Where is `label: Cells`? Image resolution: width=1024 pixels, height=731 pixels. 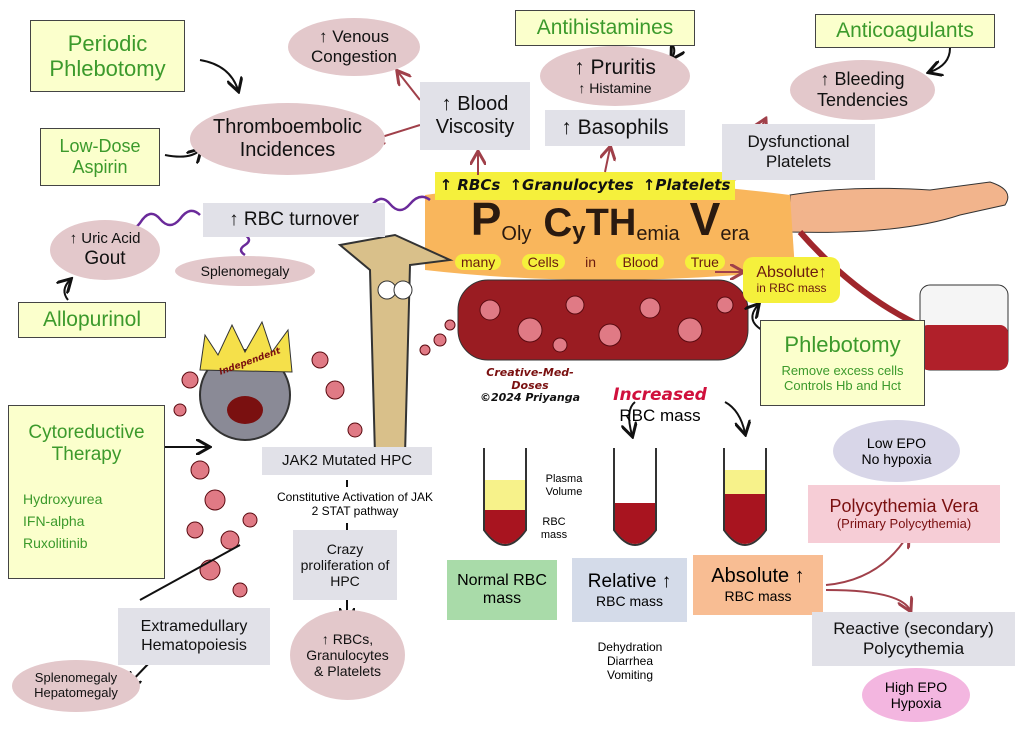 label: Cells is located at coordinates (543, 262).